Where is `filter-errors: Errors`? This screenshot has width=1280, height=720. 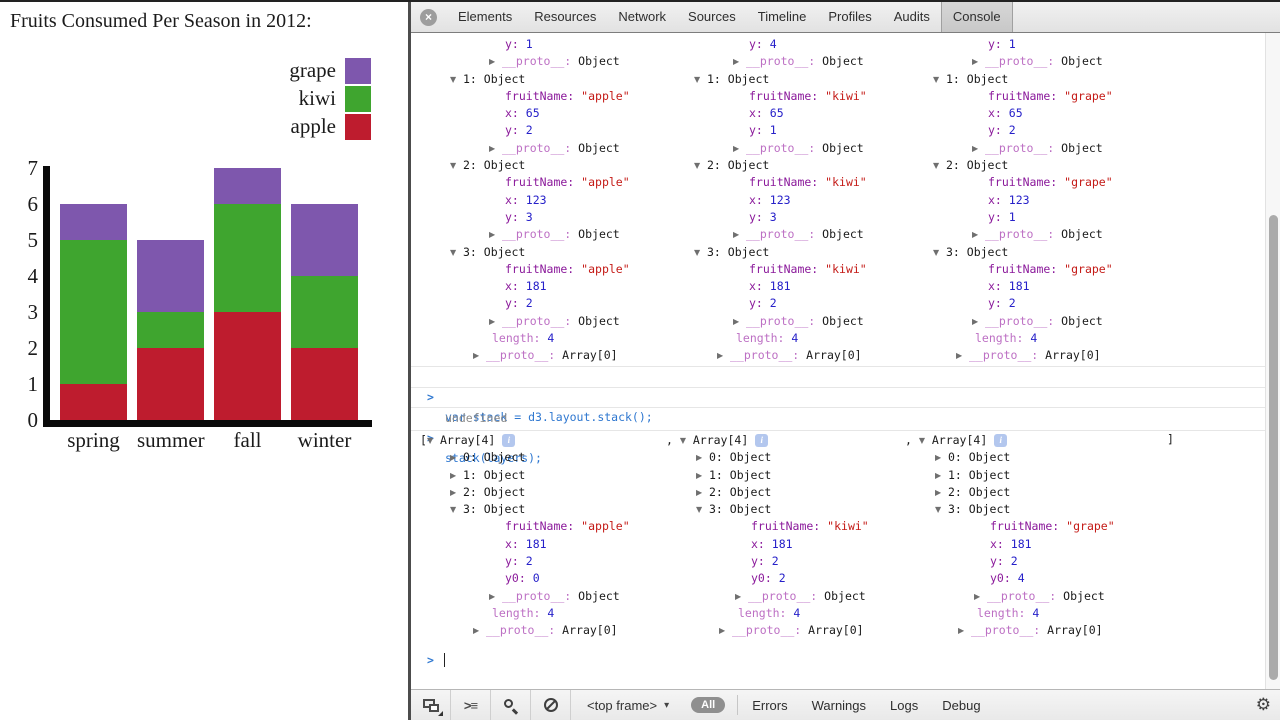
filter-errors: Errors is located at coordinates (770, 705).